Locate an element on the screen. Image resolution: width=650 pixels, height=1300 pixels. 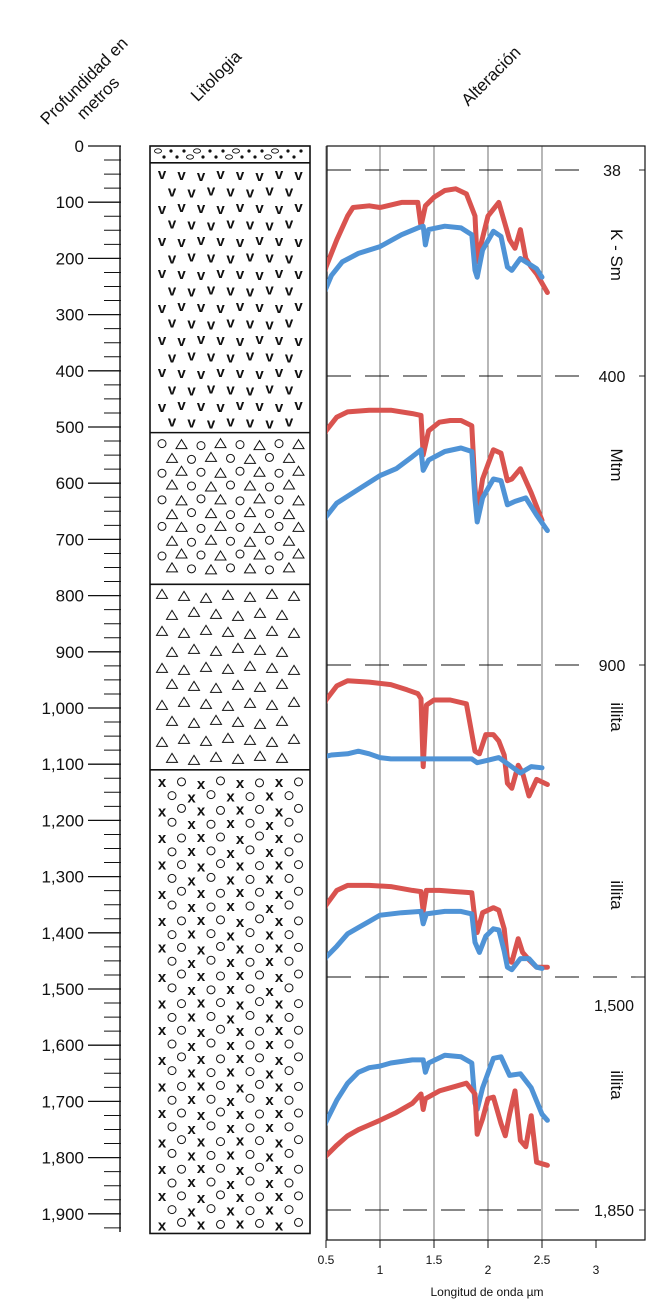
zone-boundary-label: 1,500 is located at coordinates (614, 1006).